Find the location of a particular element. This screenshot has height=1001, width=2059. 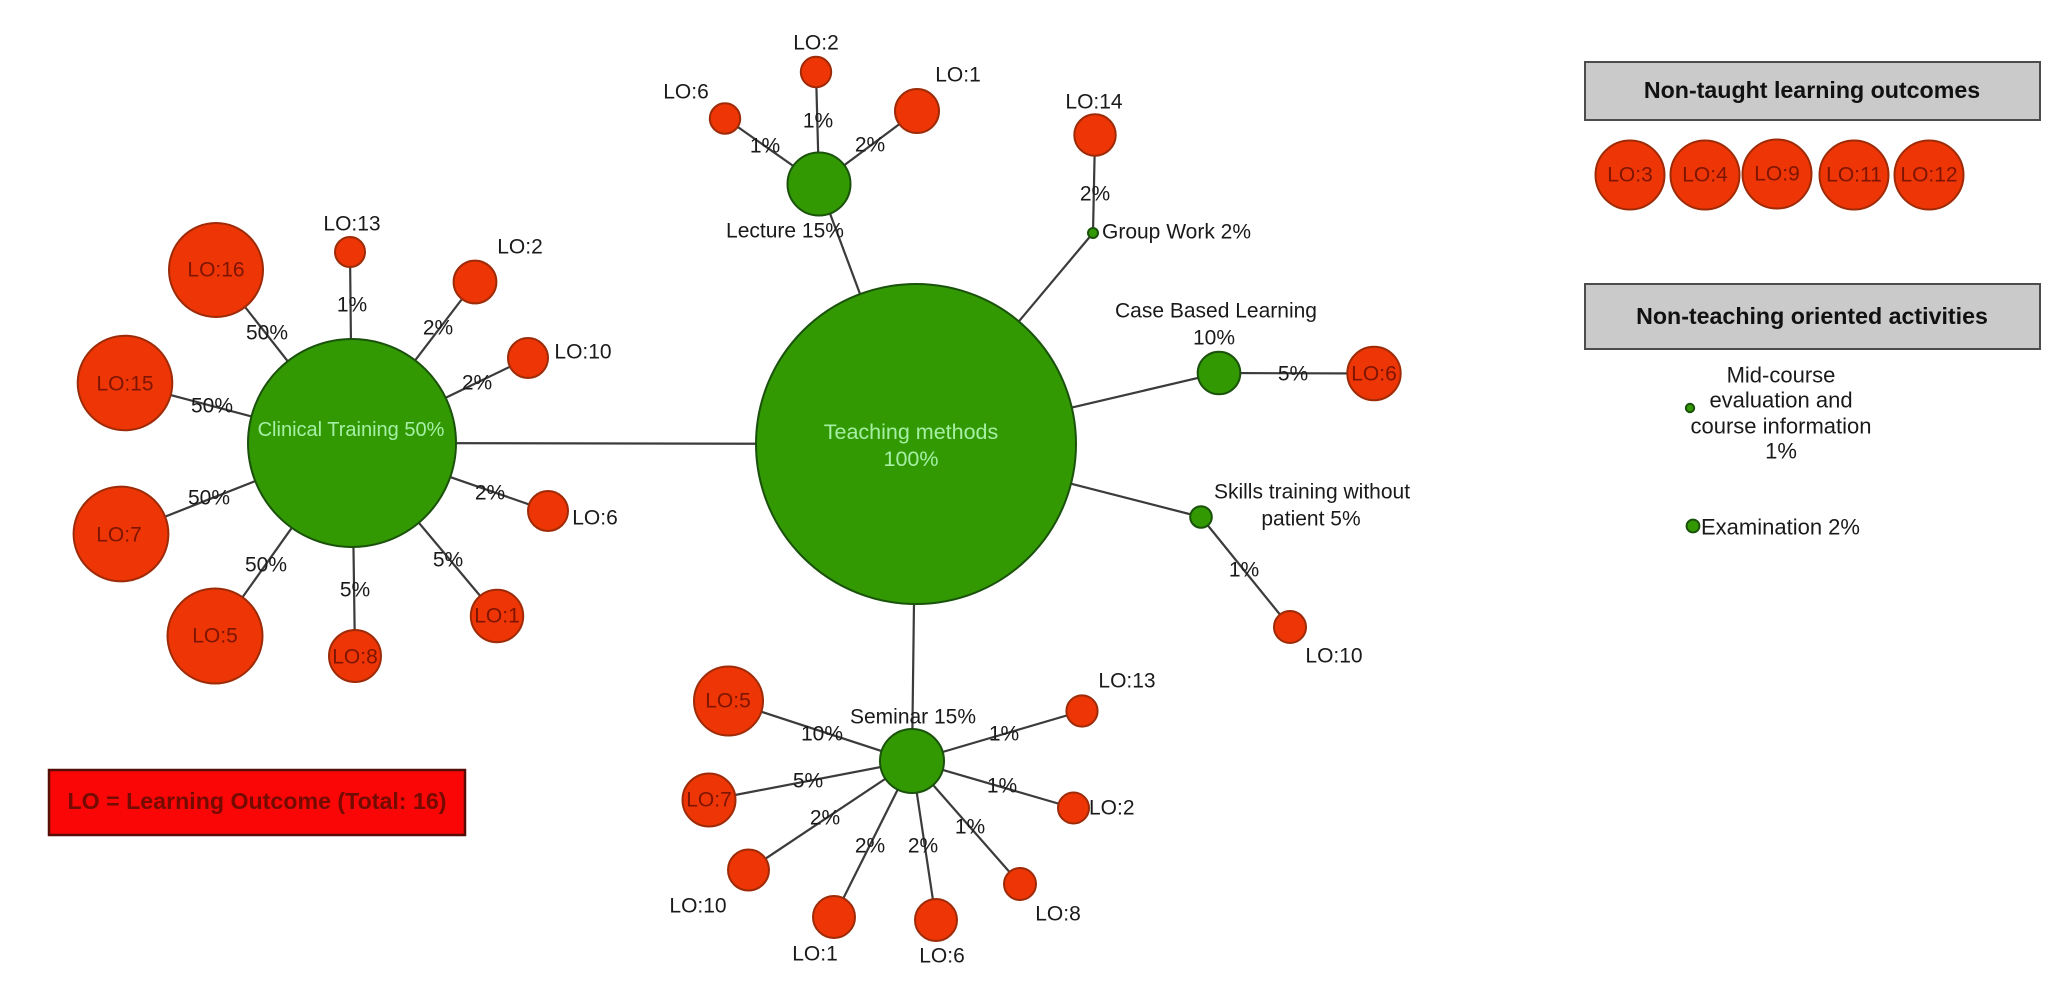

svg-text: Examination 2% is located at coordinates (1780, 527).